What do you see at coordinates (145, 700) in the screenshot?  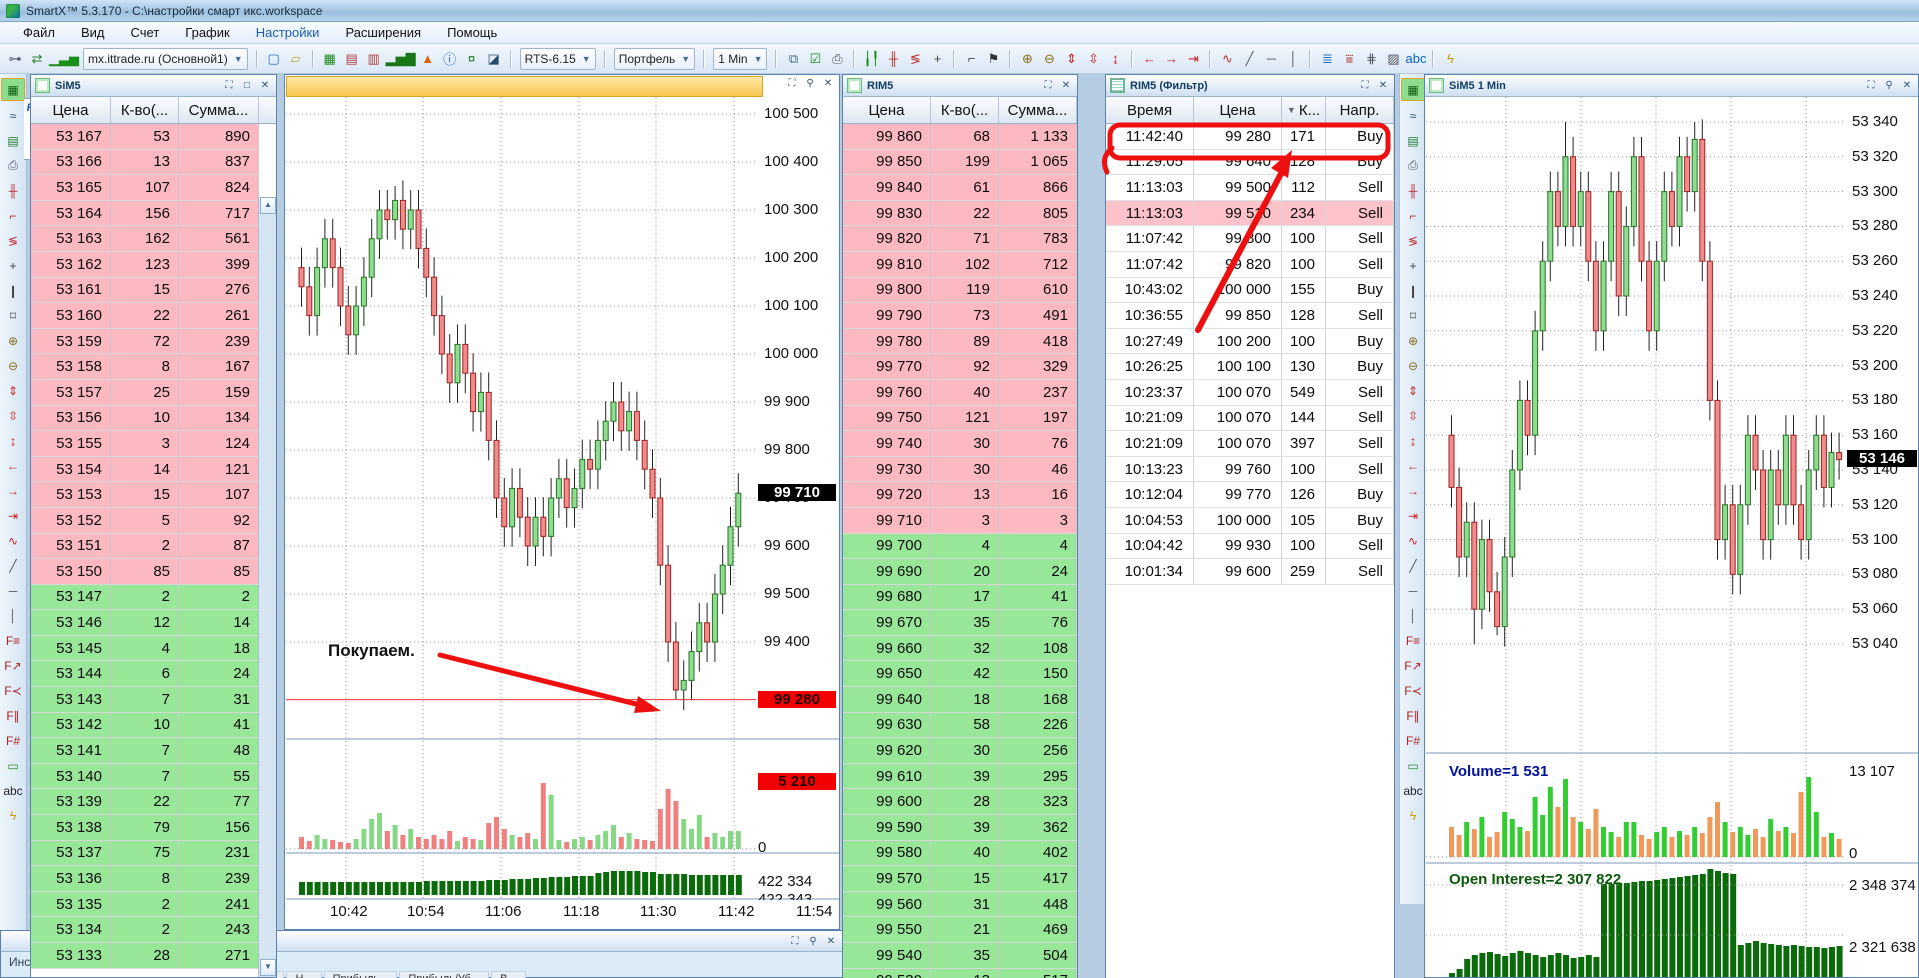 I see `book-row: 53 143 7 31` at bounding box center [145, 700].